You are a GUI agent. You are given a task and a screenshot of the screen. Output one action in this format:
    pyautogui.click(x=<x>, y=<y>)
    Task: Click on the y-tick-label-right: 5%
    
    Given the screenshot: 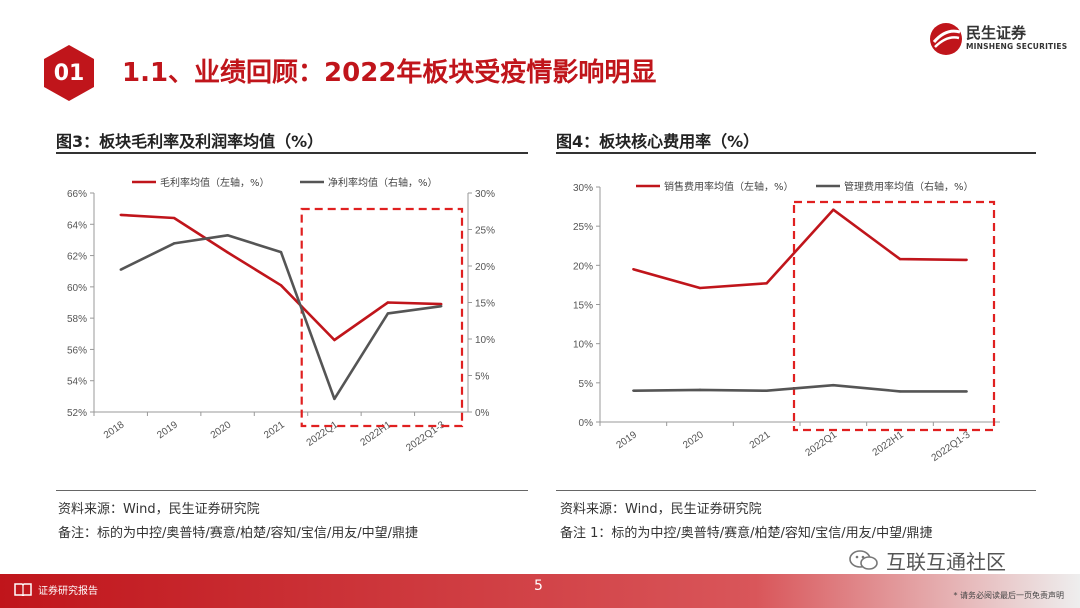 What is the action you would take?
    pyautogui.click(x=482, y=377)
    